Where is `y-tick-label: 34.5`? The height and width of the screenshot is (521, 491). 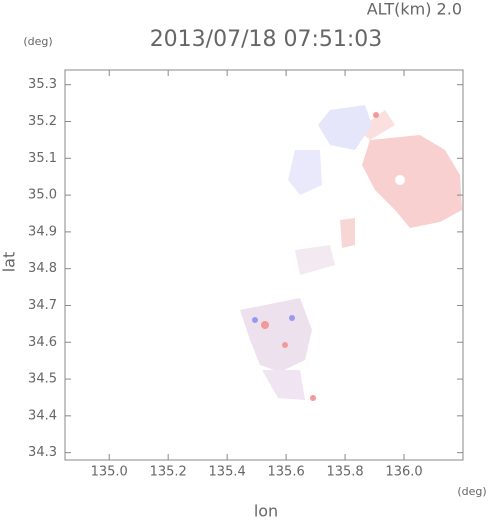
y-tick-label: 34.5 is located at coordinates (42, 379).